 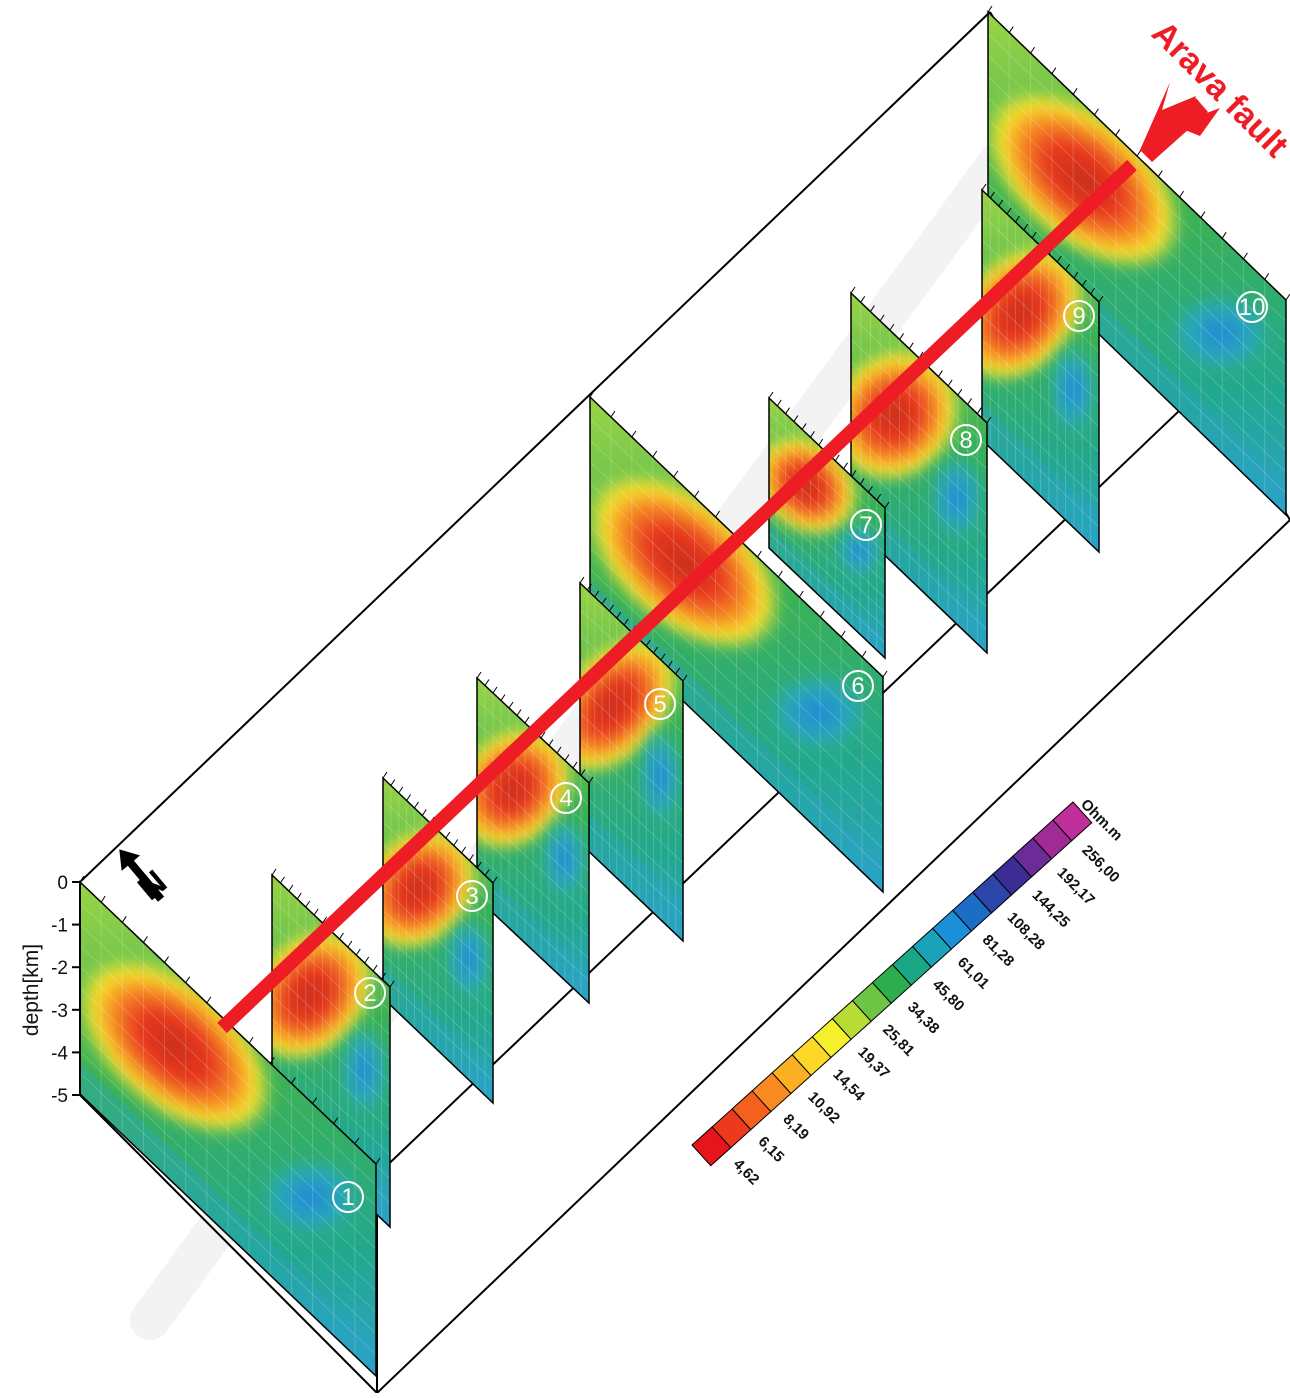 I want to click on profile-number-label: 3, so click(x=471, y=896).